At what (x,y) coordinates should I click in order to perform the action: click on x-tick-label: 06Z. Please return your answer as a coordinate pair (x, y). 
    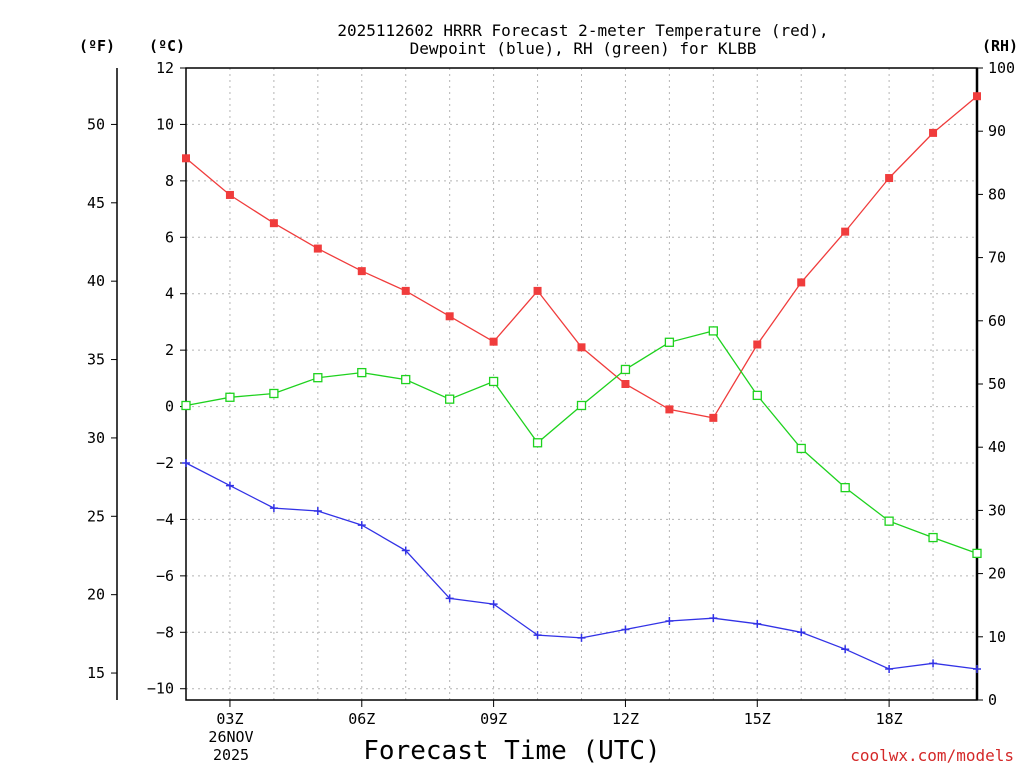
    Looking at the image, I should click on (361, 719).